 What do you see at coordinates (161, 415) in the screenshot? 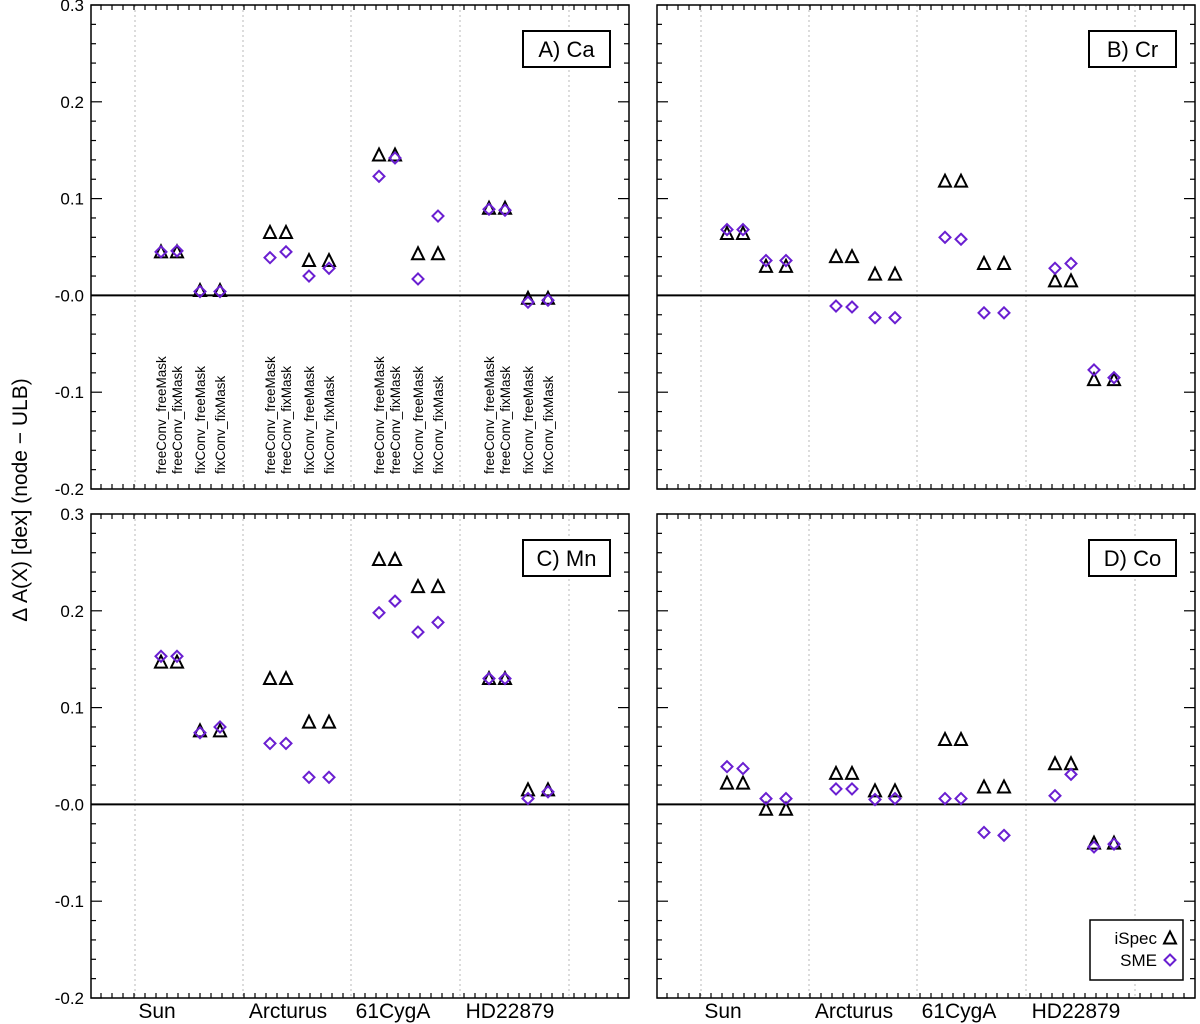
I see `config-label: freeConv_freeMask` at bounding box center [161, 415].